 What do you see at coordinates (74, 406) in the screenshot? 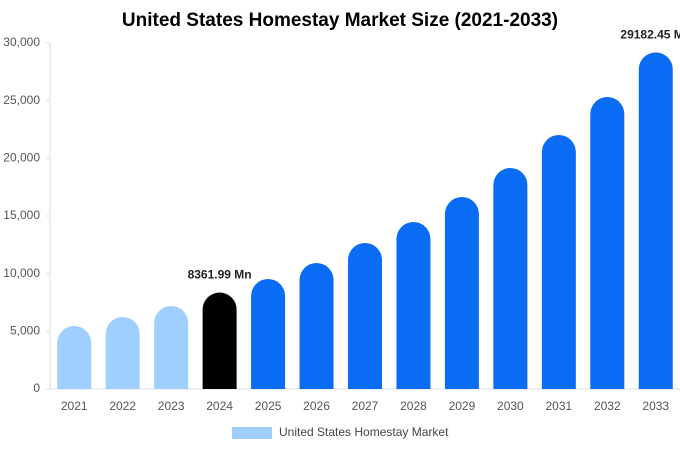
I see `x-tick-label: 2021` at bounding box center [74, 406].